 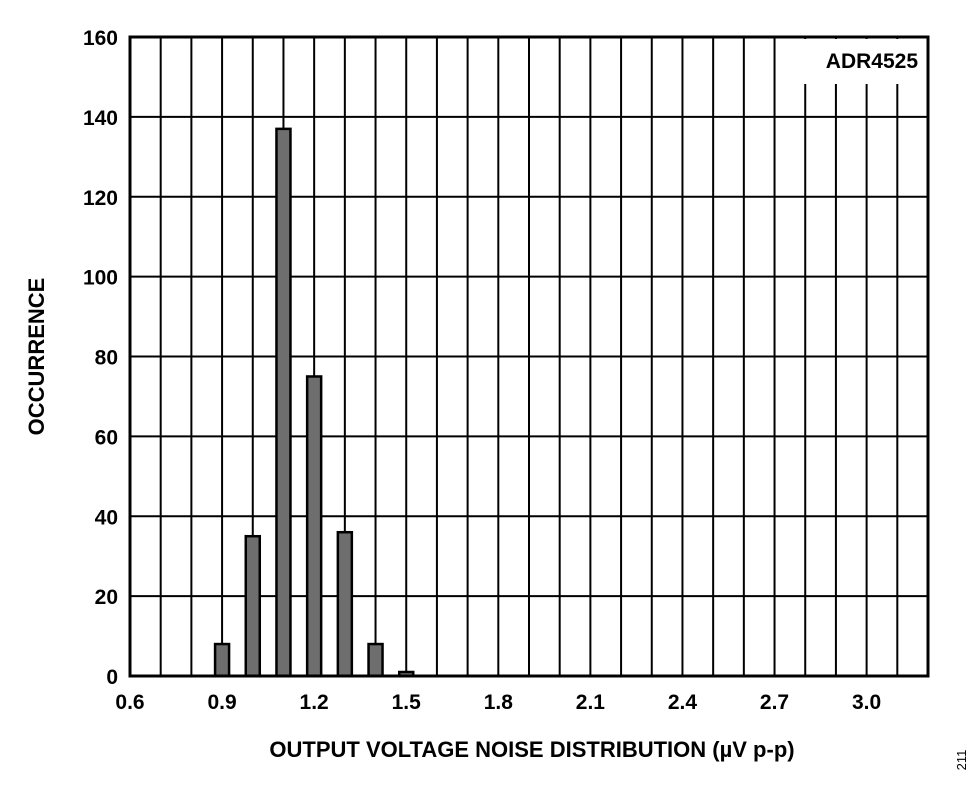 I want to click on x-tick-label: 0.6, so click(x=129, y=702).